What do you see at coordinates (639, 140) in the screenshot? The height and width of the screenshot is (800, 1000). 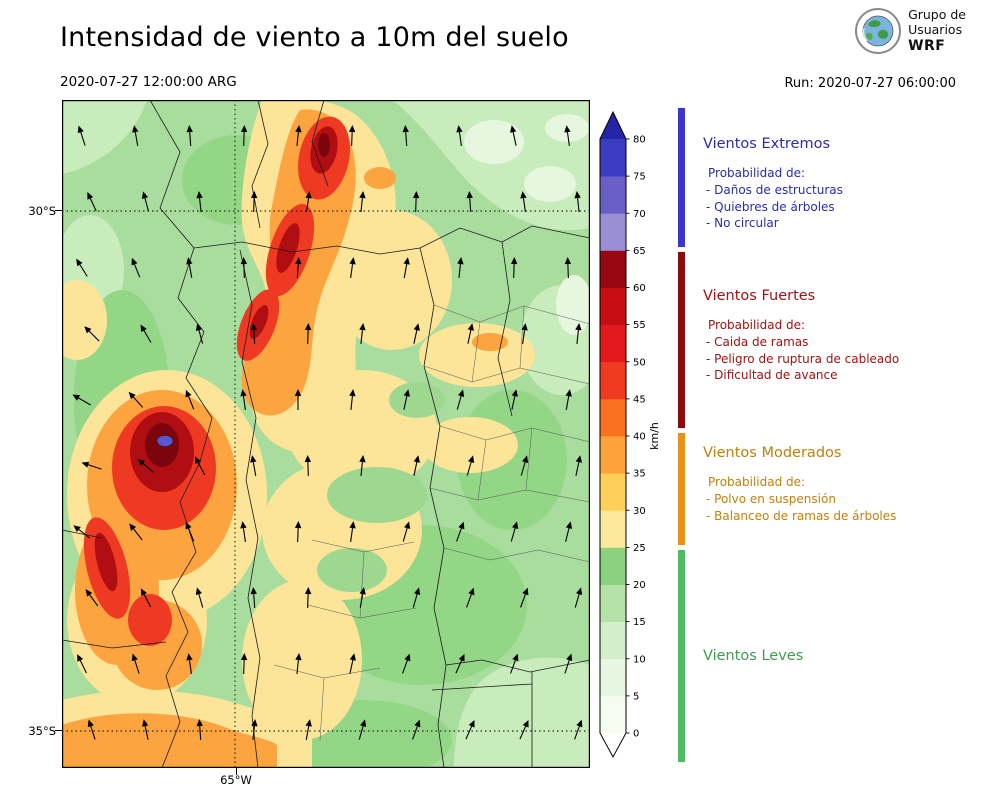 I see `svg-text: 80` at bounding box center [639, 140].